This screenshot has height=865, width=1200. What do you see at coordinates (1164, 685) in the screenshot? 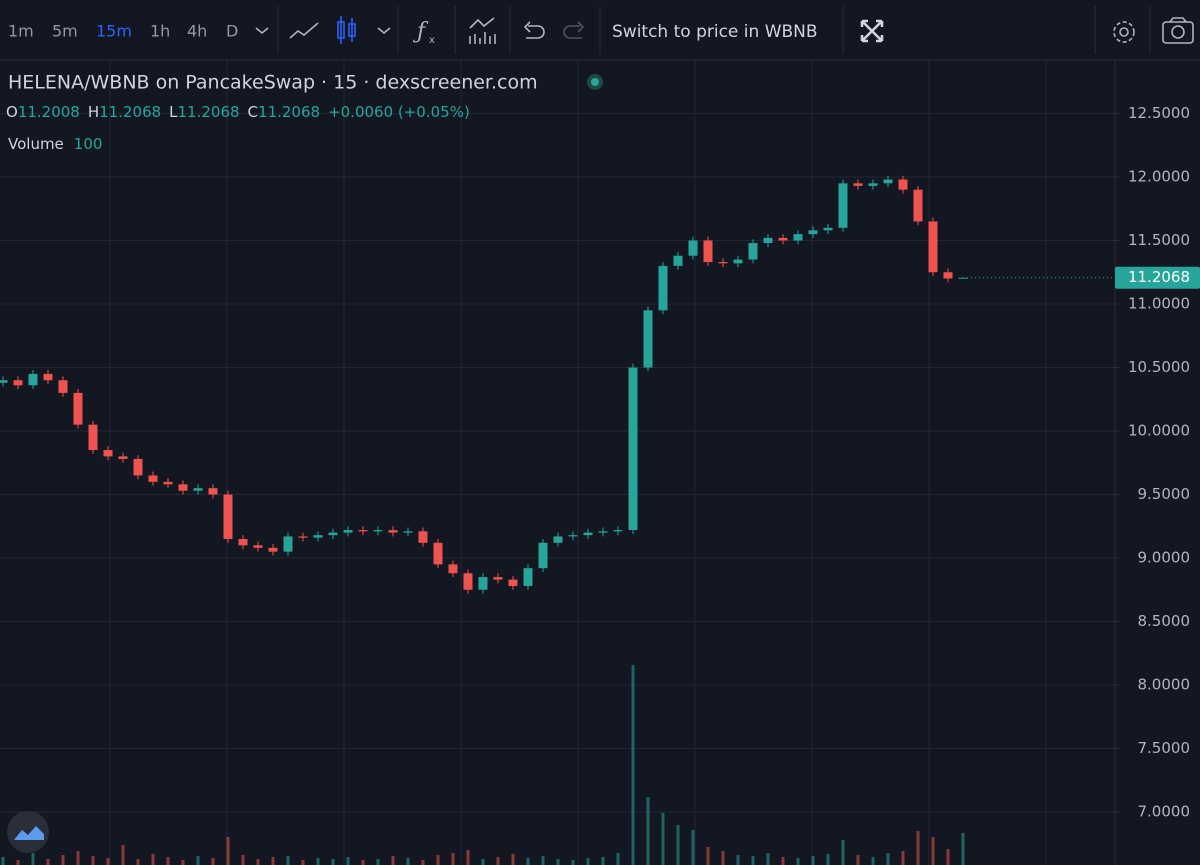
I see `y-tick-label: 8.0000` at bounding box center [1164, 685].